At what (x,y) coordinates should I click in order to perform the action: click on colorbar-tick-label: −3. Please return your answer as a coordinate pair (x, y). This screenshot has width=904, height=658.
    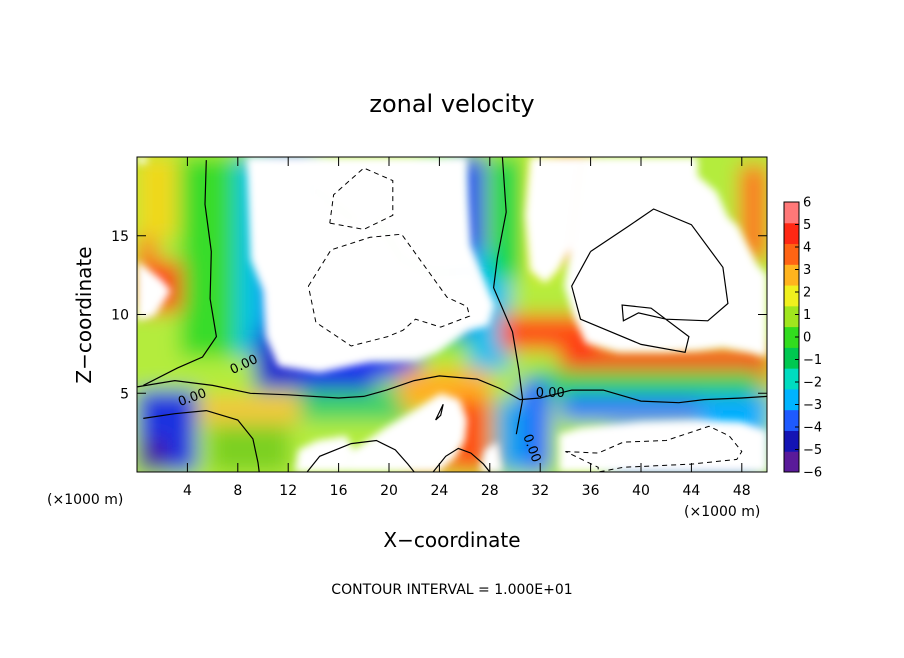
    Looking at the image, I should click on (812, 405).